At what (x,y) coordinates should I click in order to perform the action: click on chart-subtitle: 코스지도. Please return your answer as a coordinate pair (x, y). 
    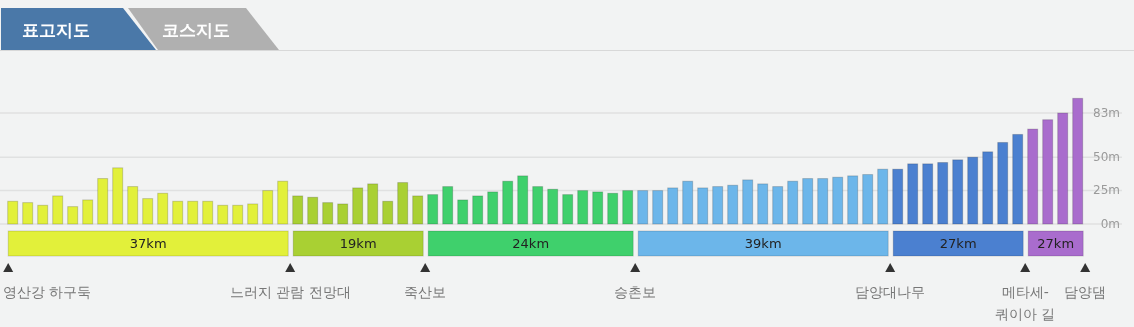
    Looking at the image, I should click on (196, 30).